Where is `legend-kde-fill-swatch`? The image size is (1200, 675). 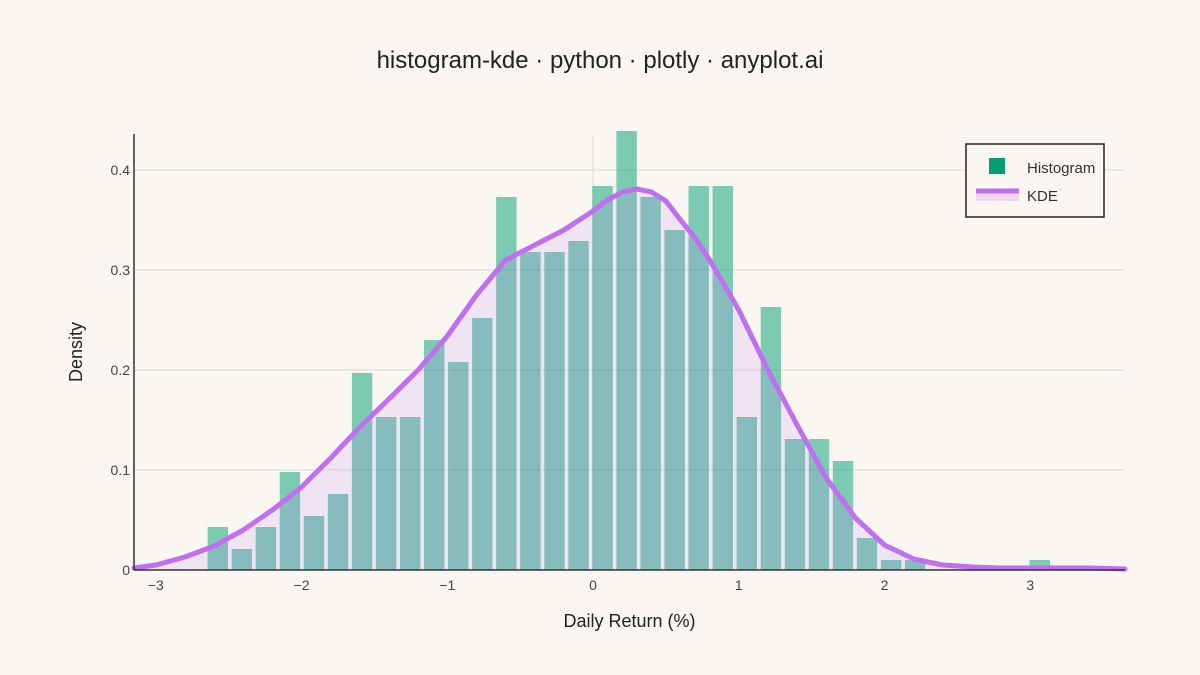 legend-kde-fill-swatch is located at coordinates (997, 196).